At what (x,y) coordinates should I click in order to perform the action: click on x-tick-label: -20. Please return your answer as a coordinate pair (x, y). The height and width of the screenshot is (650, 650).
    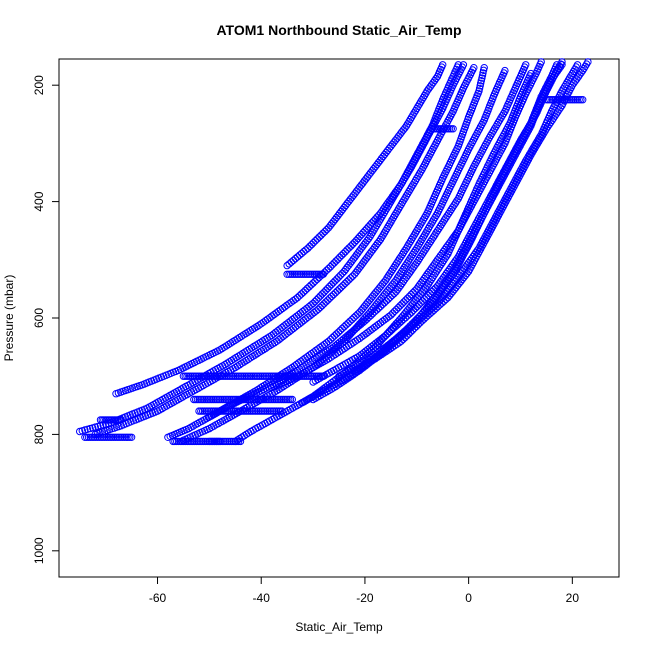
    Looking at the image, I should click on (365, 598).